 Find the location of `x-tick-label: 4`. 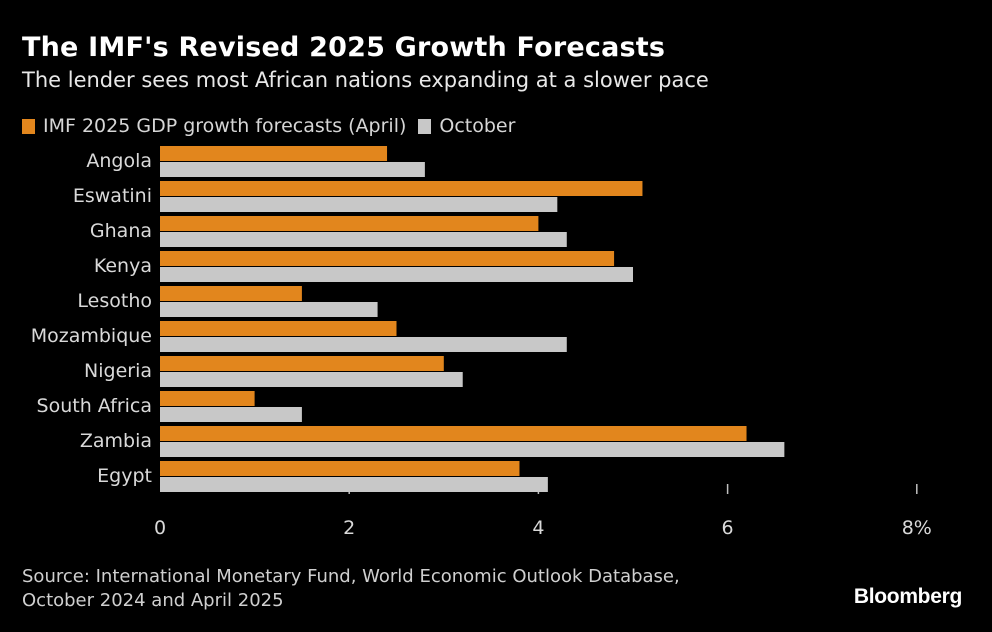

x-tick-label: 4 is located at coordinates (538, 528).